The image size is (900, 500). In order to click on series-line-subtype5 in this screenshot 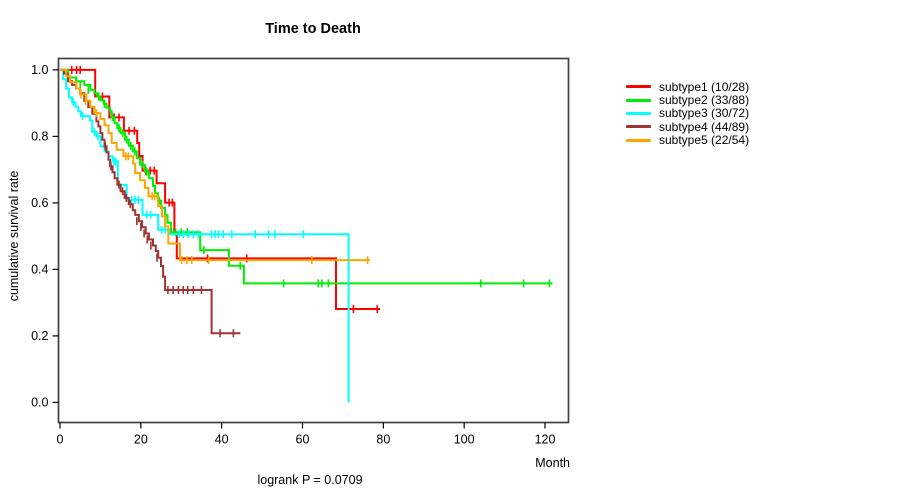, I will do `click(215, 165)`.